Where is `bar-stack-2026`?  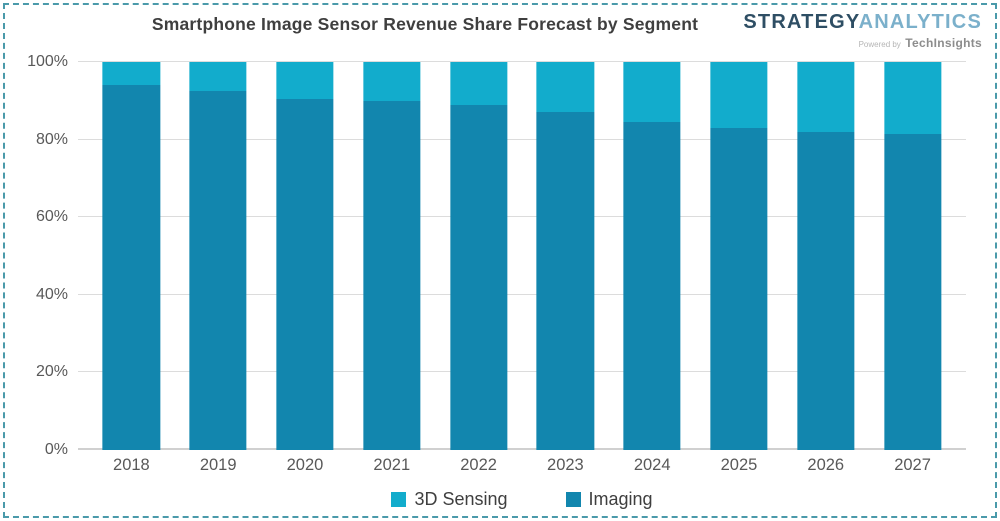
bar-stack-2026 is located at coordinates (826, 256).